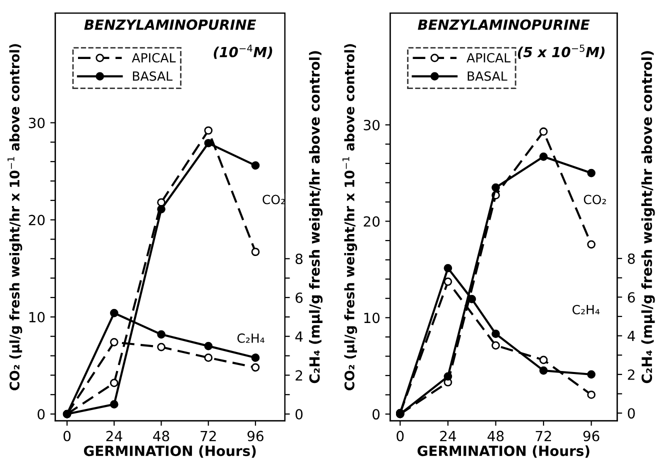  What do you see at coordinates (561, 51) in the screenshot?
I see `text: (5 x 10$^{−5}$M)` at bounding box center [561, 51].